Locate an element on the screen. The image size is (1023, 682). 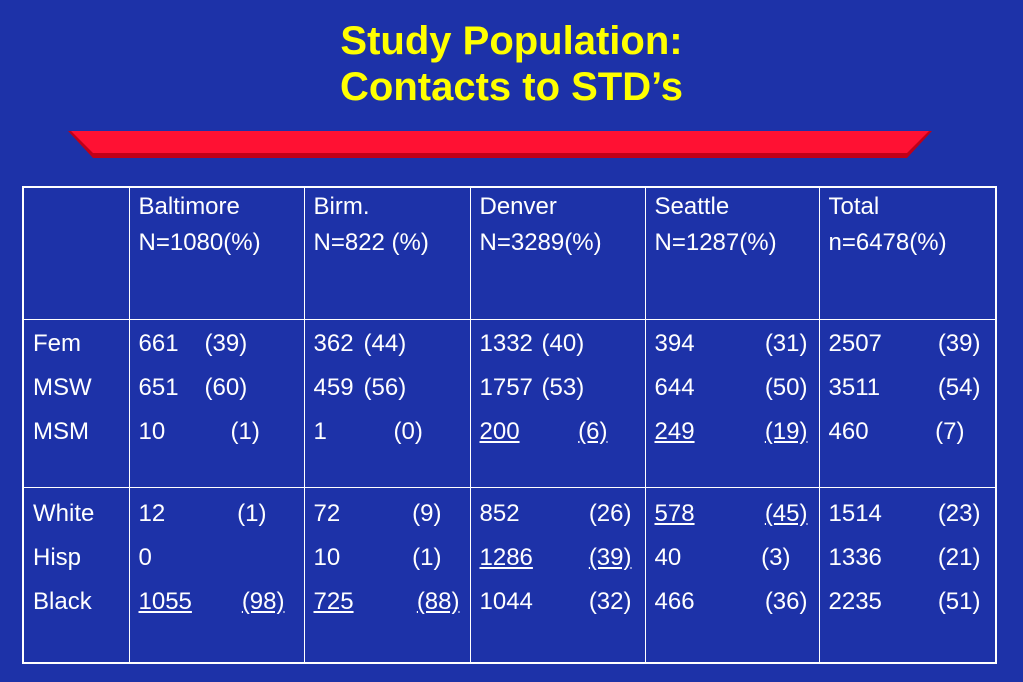
header-site-name: Seattle is located at coordinates (692, 206).